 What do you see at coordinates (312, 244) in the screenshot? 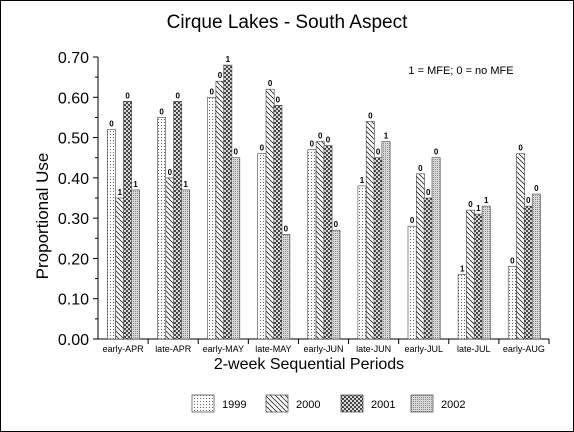
I see `bar-1999-early-JUN` at bounding box center [312, 244].